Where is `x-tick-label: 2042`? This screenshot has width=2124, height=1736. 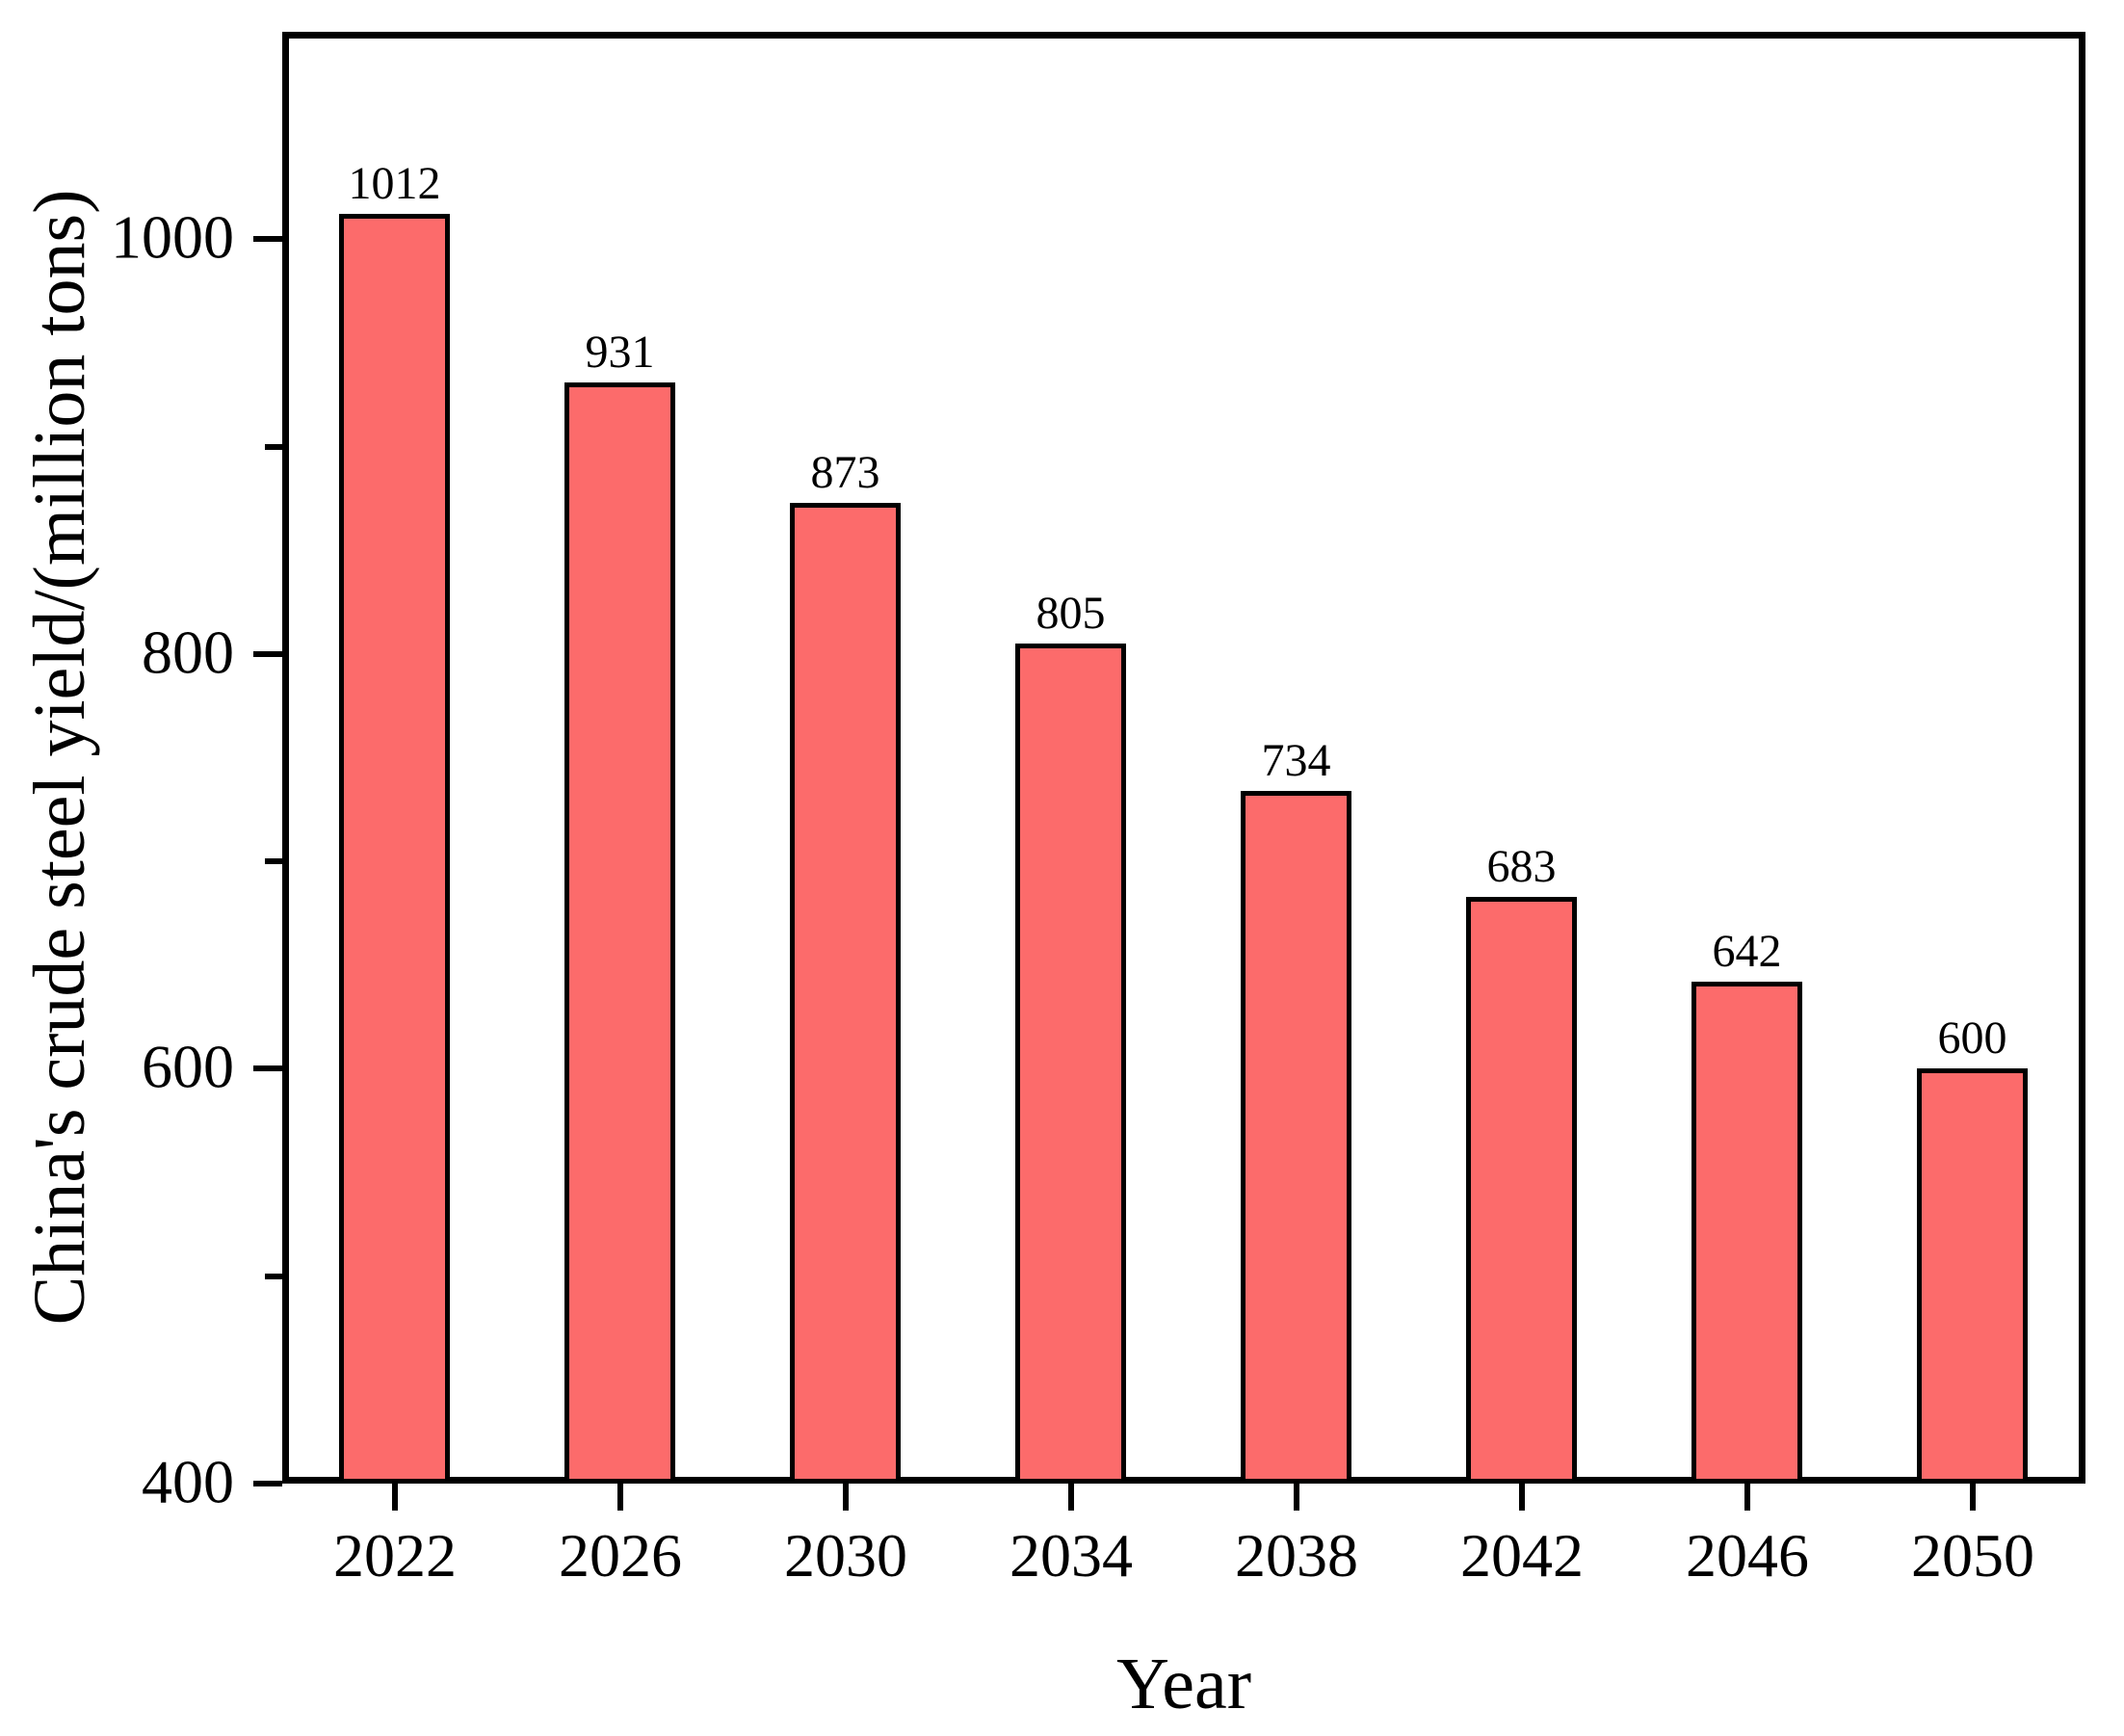
x-tick-label: 2042 is located at coordinates (1522, 1555).